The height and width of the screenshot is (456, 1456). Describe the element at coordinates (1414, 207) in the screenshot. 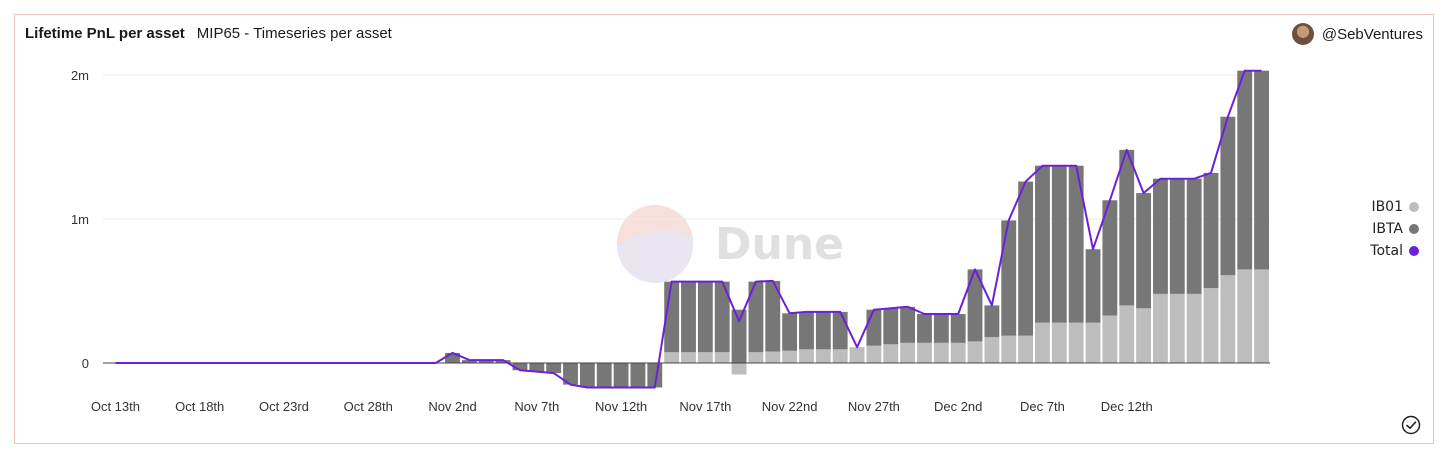

I see `legend-dot-ib01` at that location.